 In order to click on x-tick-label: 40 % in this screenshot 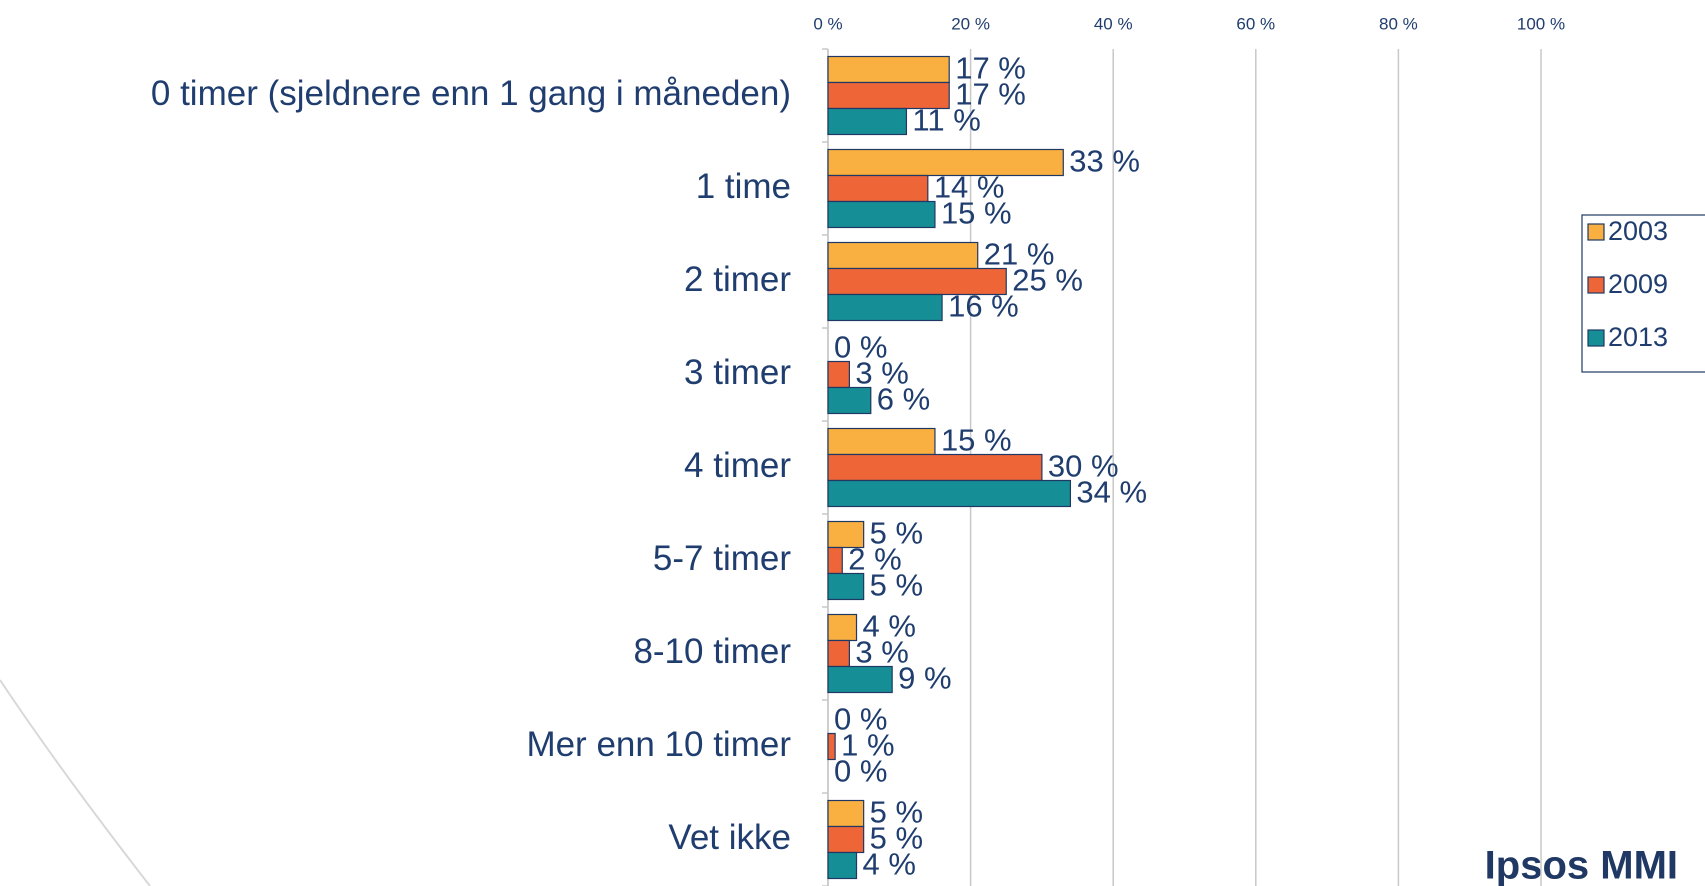, I will do `click(1113, 23)`.